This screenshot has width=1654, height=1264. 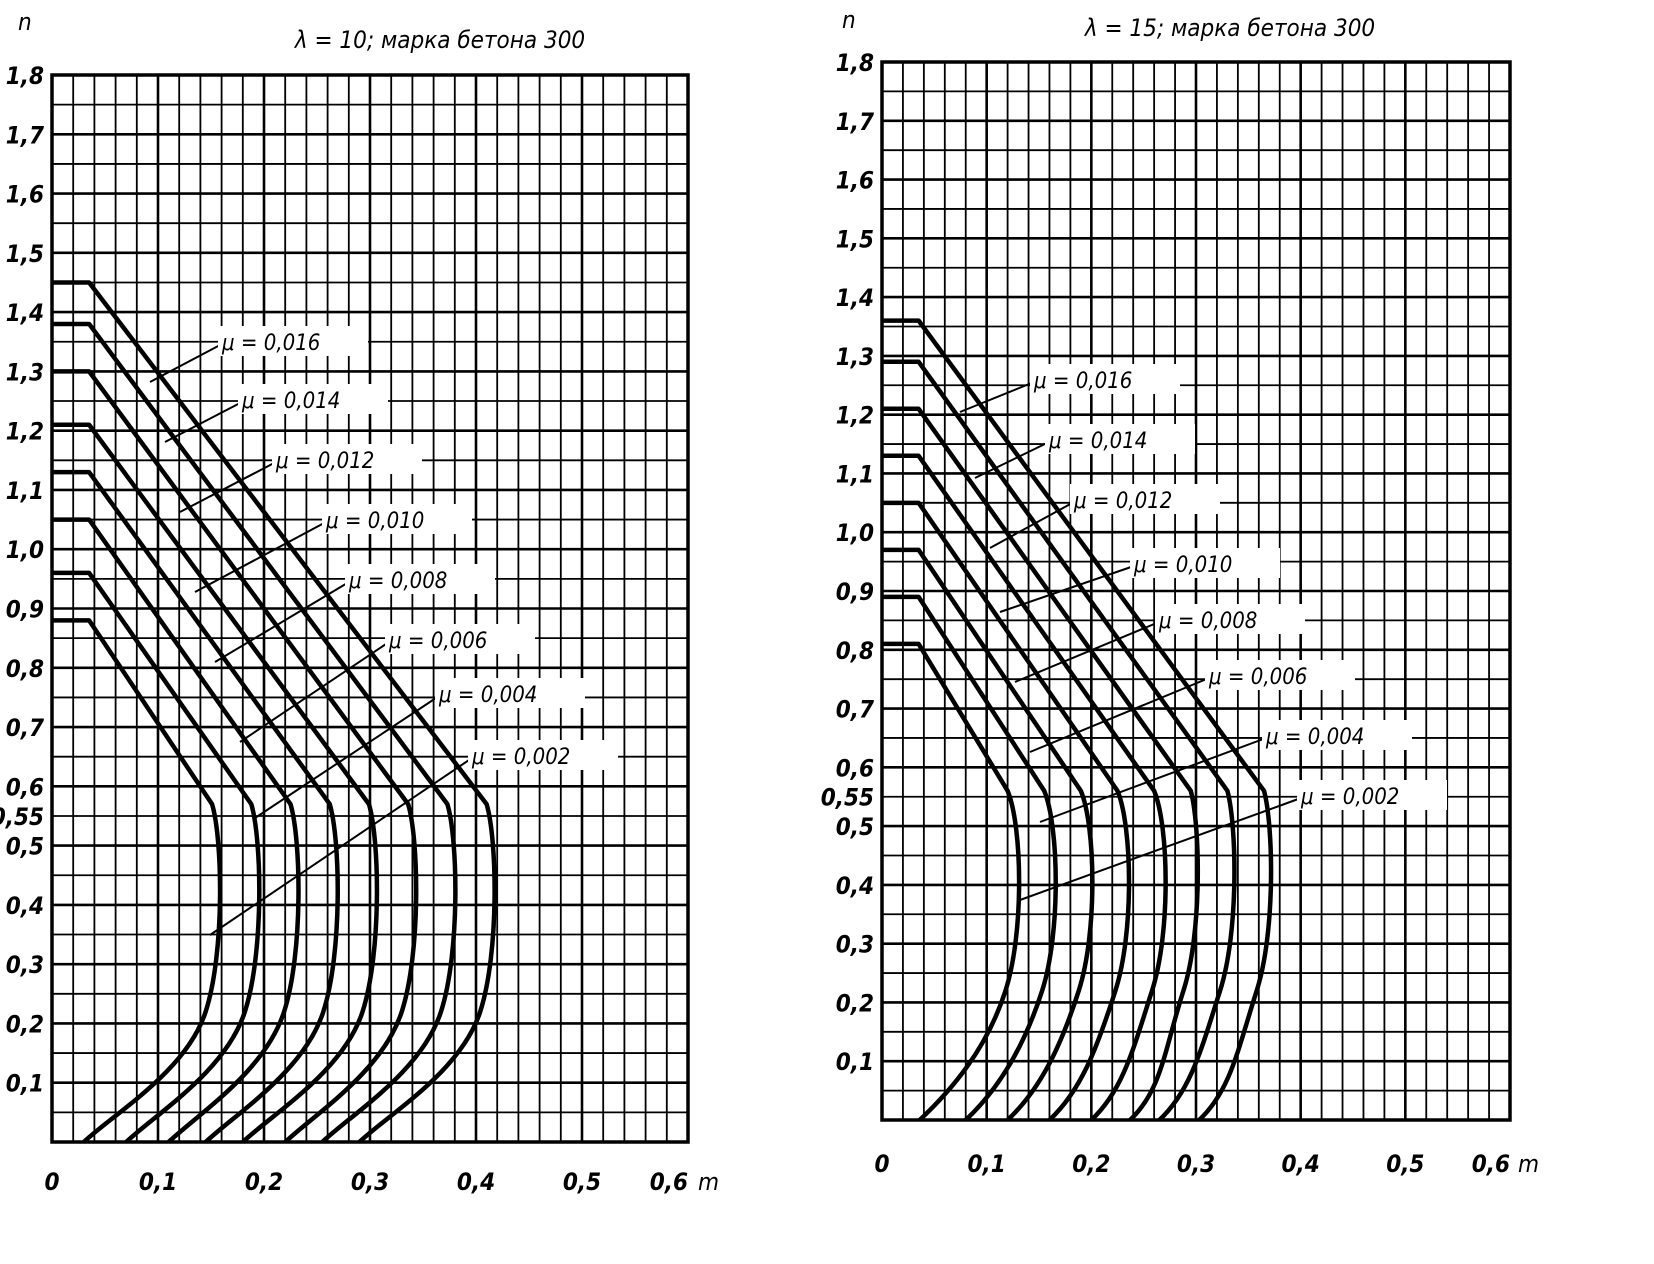 I want to click on y-tick-label: 0,55, so click(x=22, y=817).